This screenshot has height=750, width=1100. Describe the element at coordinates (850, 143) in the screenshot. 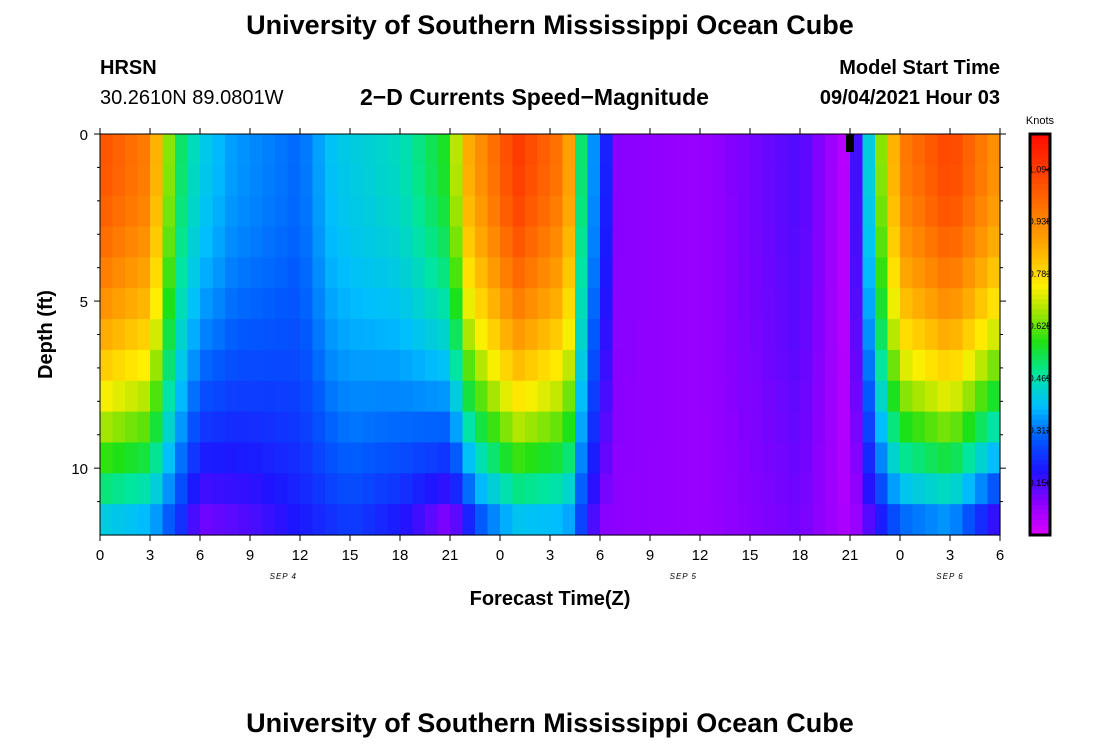

I see `current-time-marker` at that location.